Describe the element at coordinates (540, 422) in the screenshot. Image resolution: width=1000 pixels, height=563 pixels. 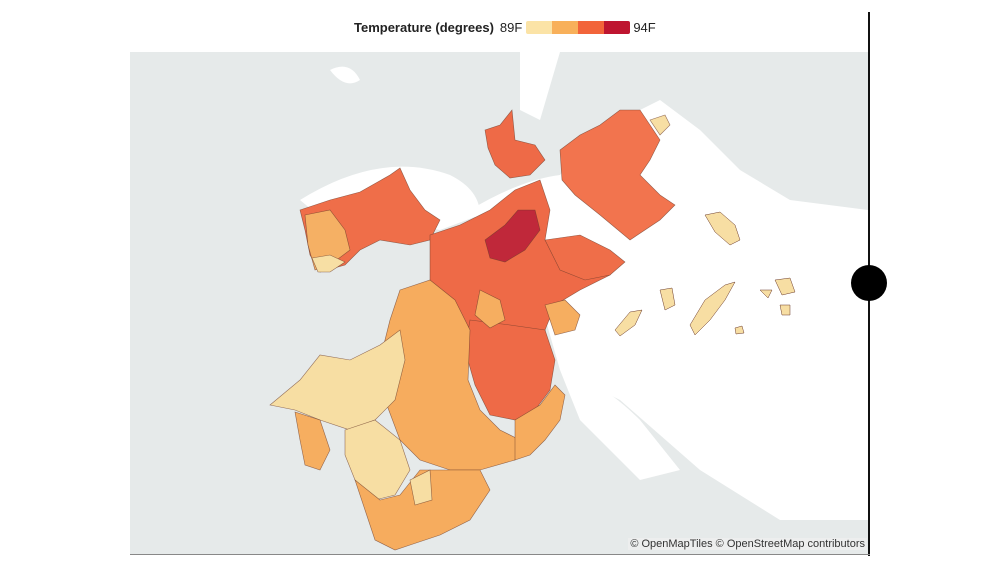
I see `region-dorchester-south` at that location.